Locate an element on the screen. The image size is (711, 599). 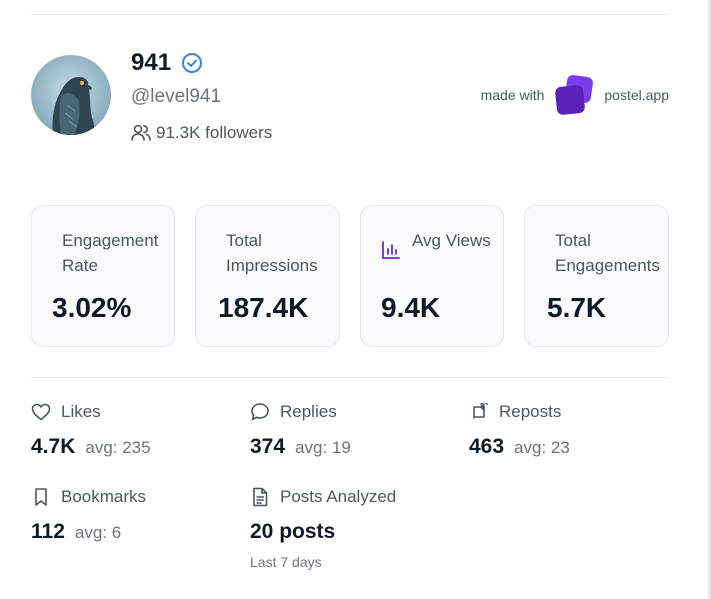
avg-views-label: Avg Views is located at coordinates (451, 240).